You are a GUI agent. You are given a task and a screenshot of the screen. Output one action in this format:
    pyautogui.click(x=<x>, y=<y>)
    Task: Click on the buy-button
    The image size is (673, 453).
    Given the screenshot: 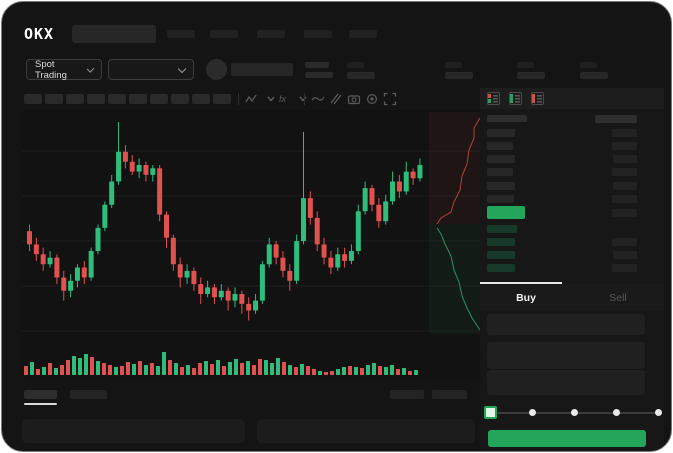 What is the action you would take?
    pyautogui.click(x=567, y=438)
    